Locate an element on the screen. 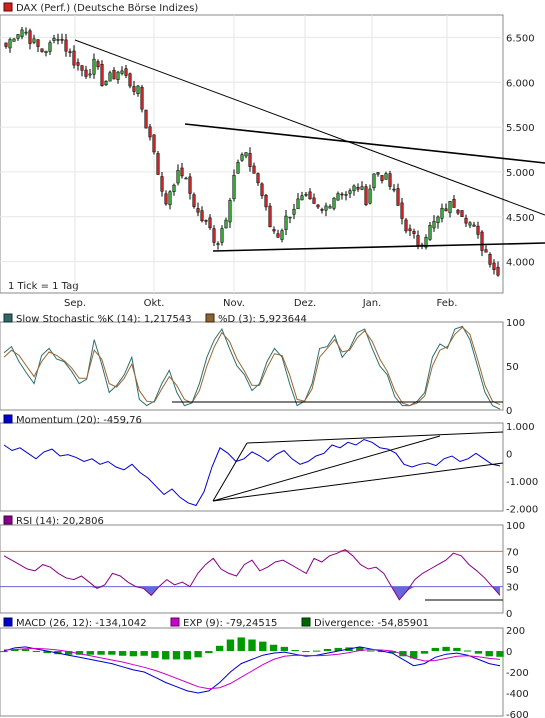  divergence-title: Divergence: -54,85901 is located at coordinates (371, 623).